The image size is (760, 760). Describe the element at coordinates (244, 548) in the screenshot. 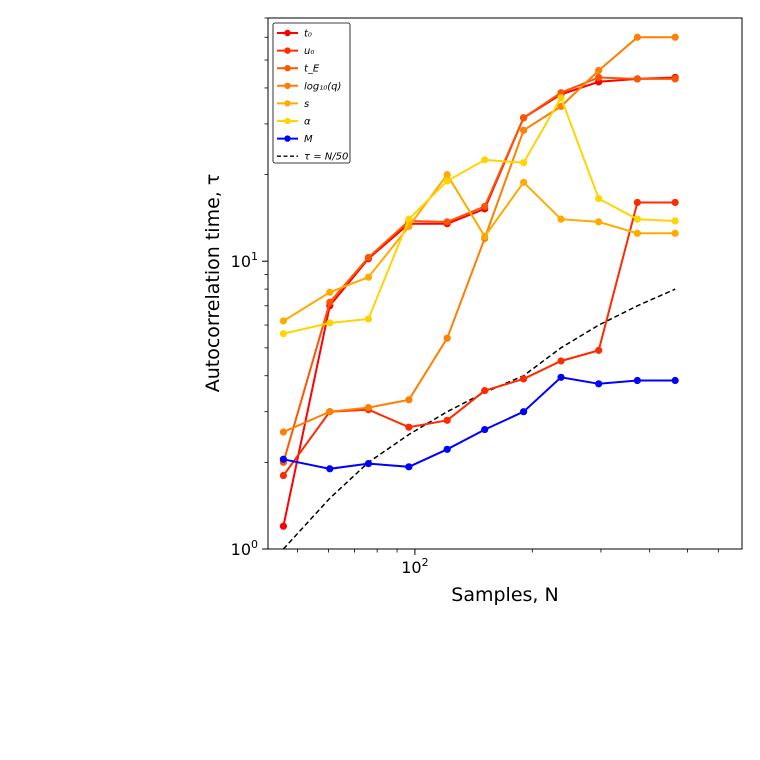

I see `y-tick-label: 10⁰` at that location.